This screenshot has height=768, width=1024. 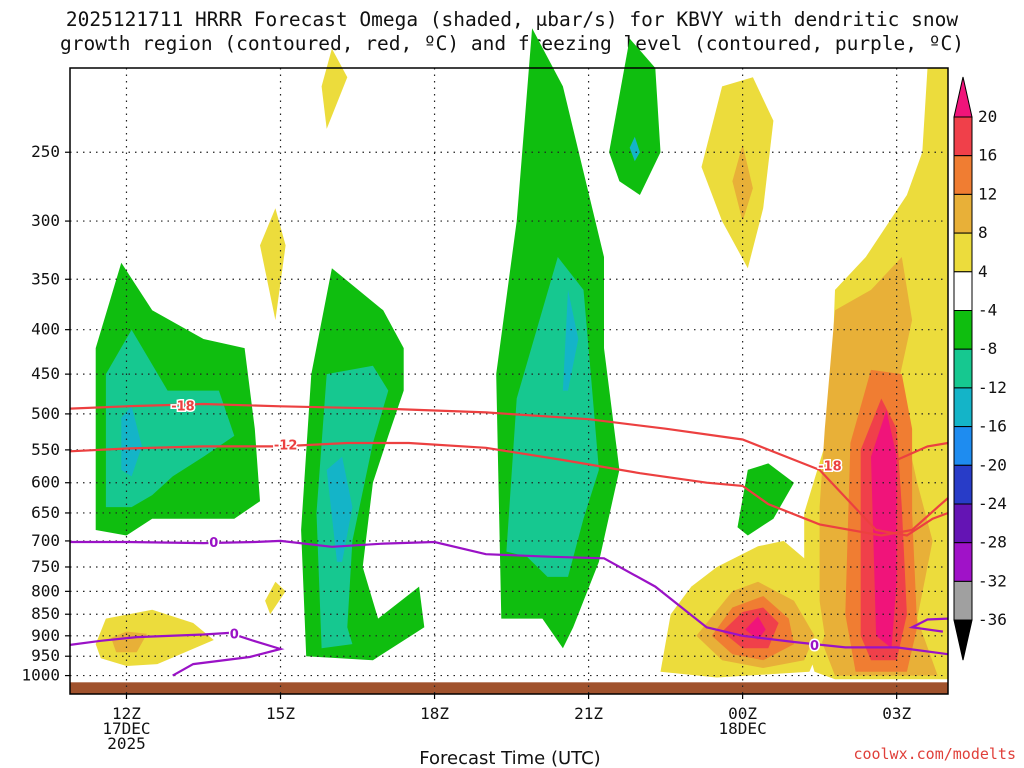 I want to click on y-tick-label: 250, so click(x=45, y=151).